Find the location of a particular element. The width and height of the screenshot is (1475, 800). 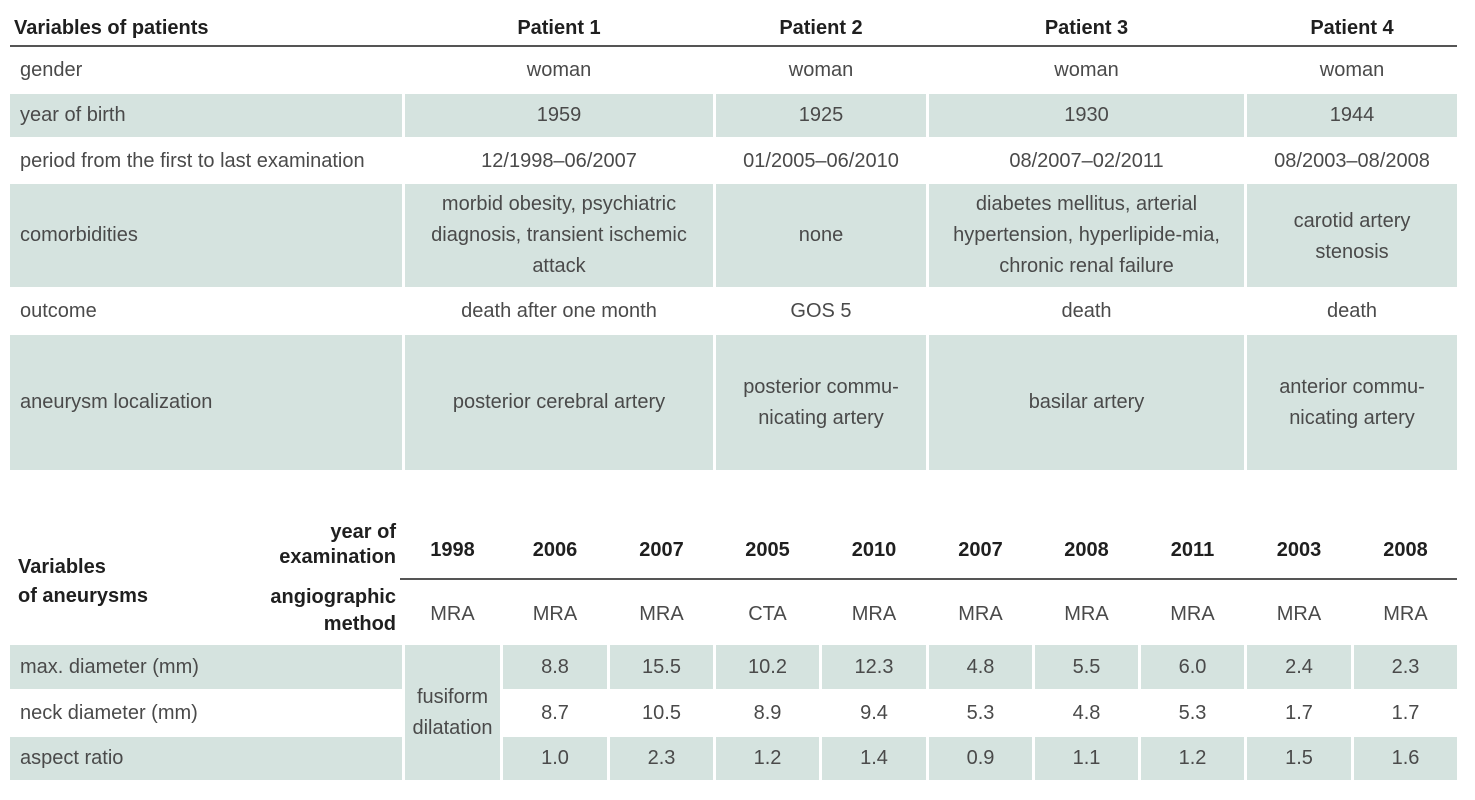

table-cell: anterior commu-nicating artery is located at coordinates (1352, 402).